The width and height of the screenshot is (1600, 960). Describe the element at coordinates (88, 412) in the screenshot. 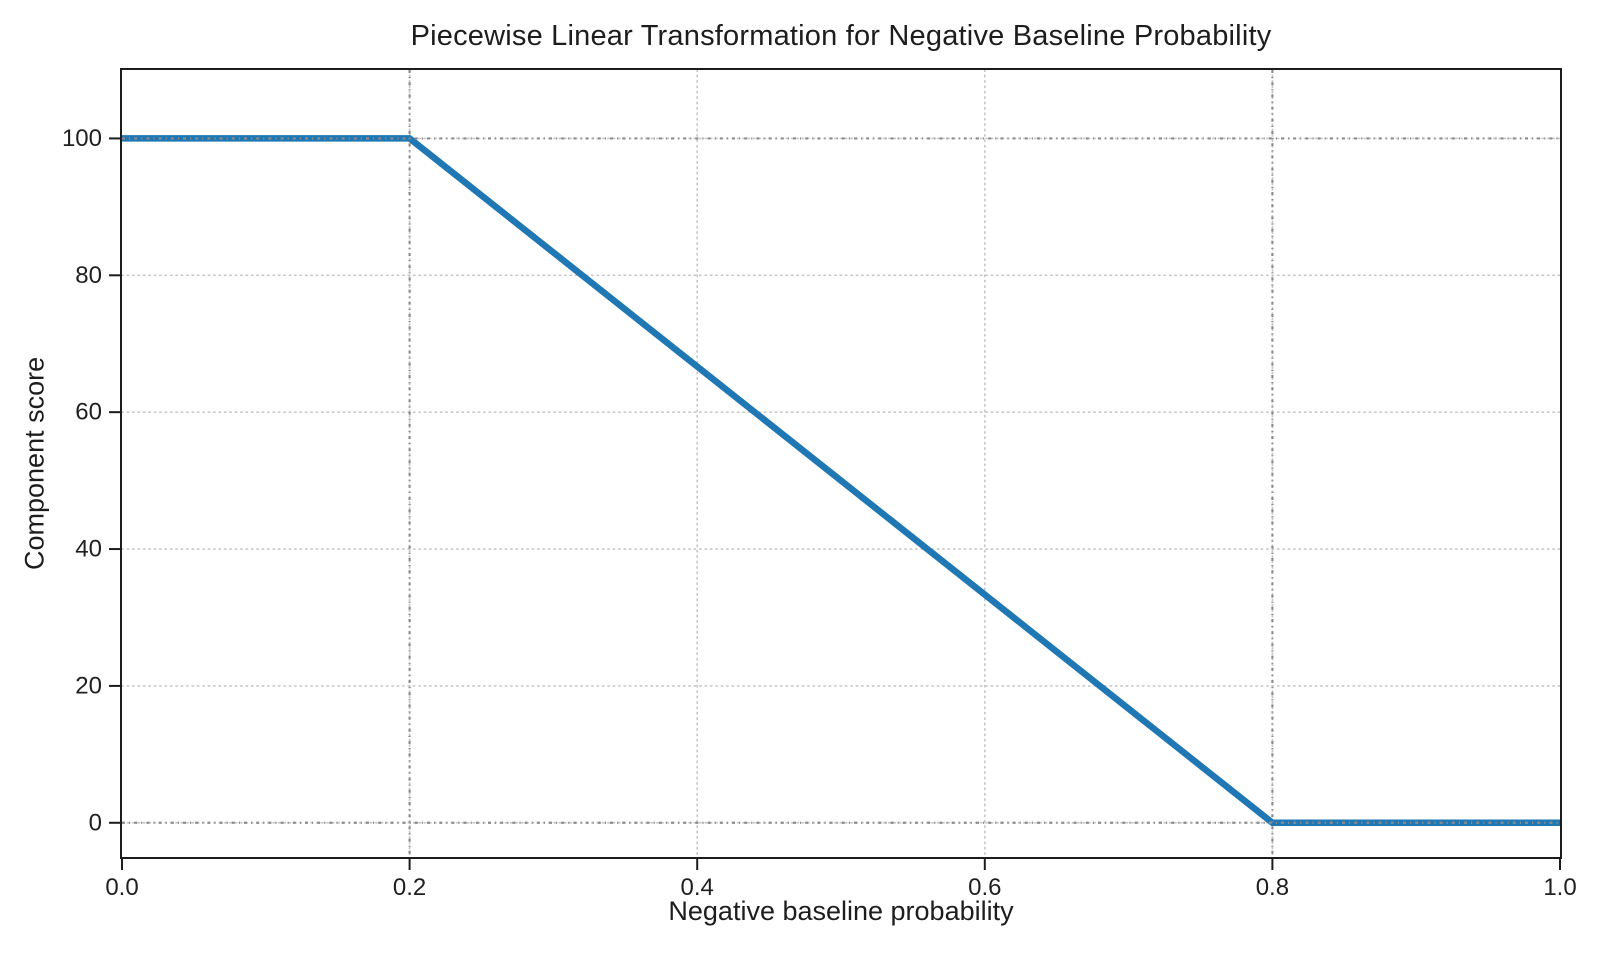

I see `y-tick-label: 60` at that location.